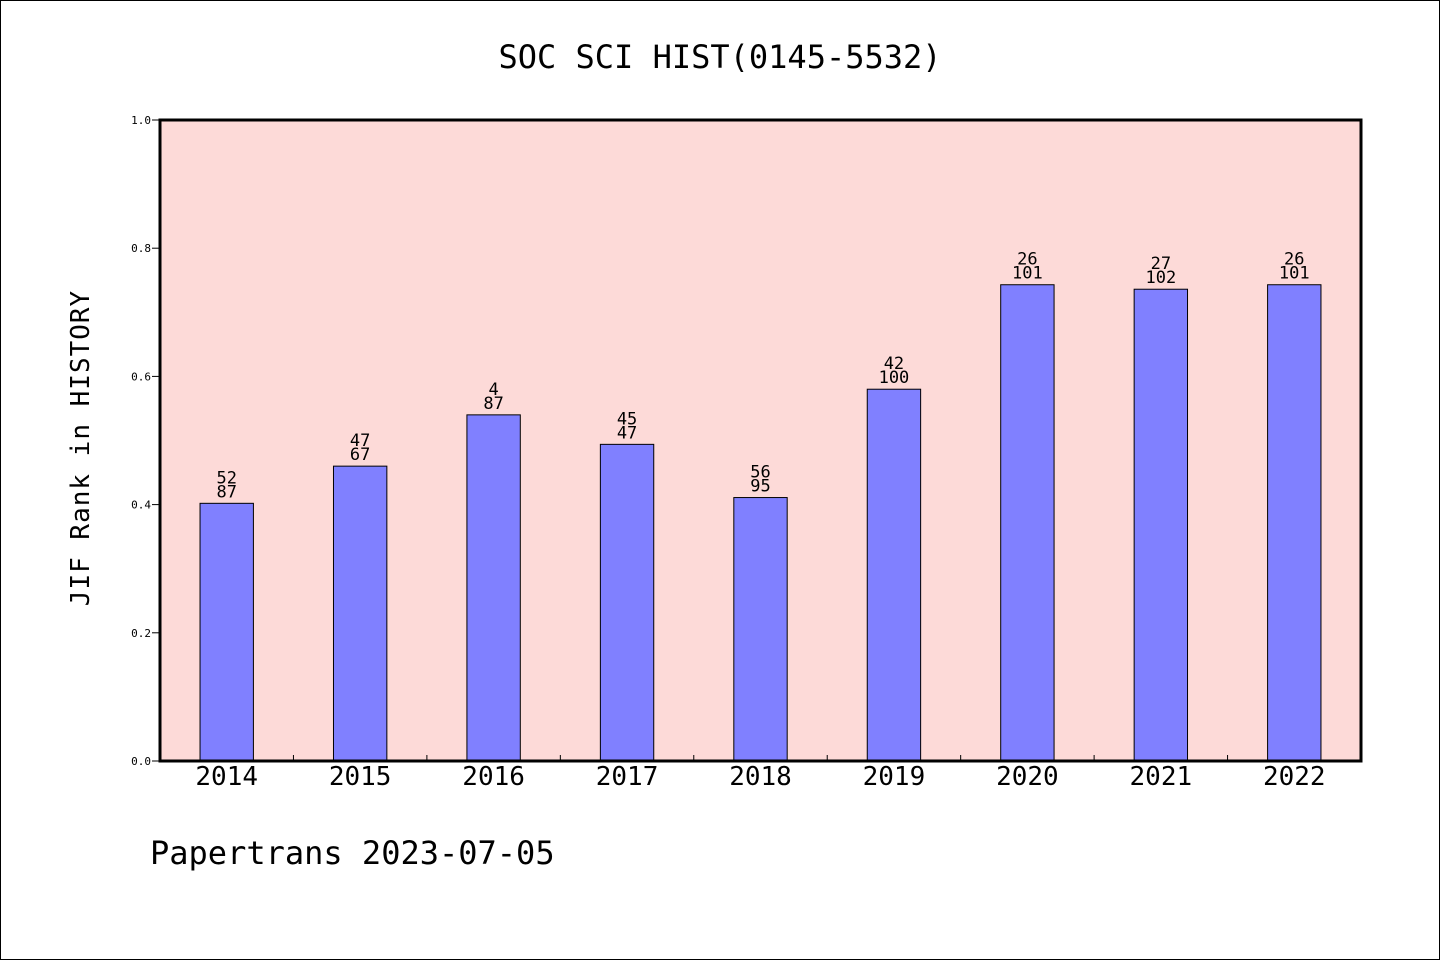 This screenshot has width=1440, height=960. Describe the element at coordinates (1294, 523) in the screenshot. I see `bar-2022` at that location.